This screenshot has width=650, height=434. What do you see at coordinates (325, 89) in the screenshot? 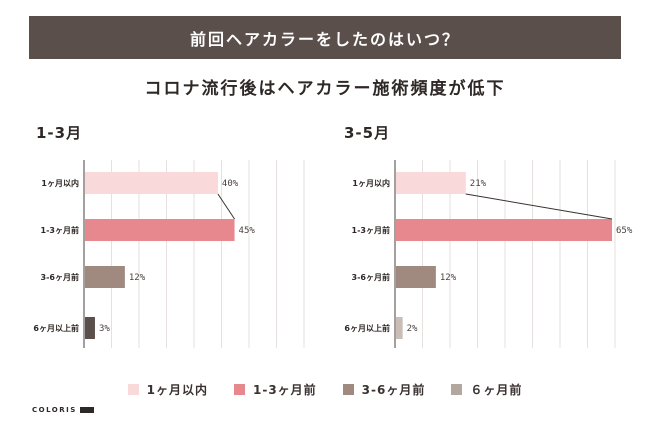
I see `subtitle: コロナ流行後はヘアカラー施術頻度が低下` at bounding box center [325, 89].